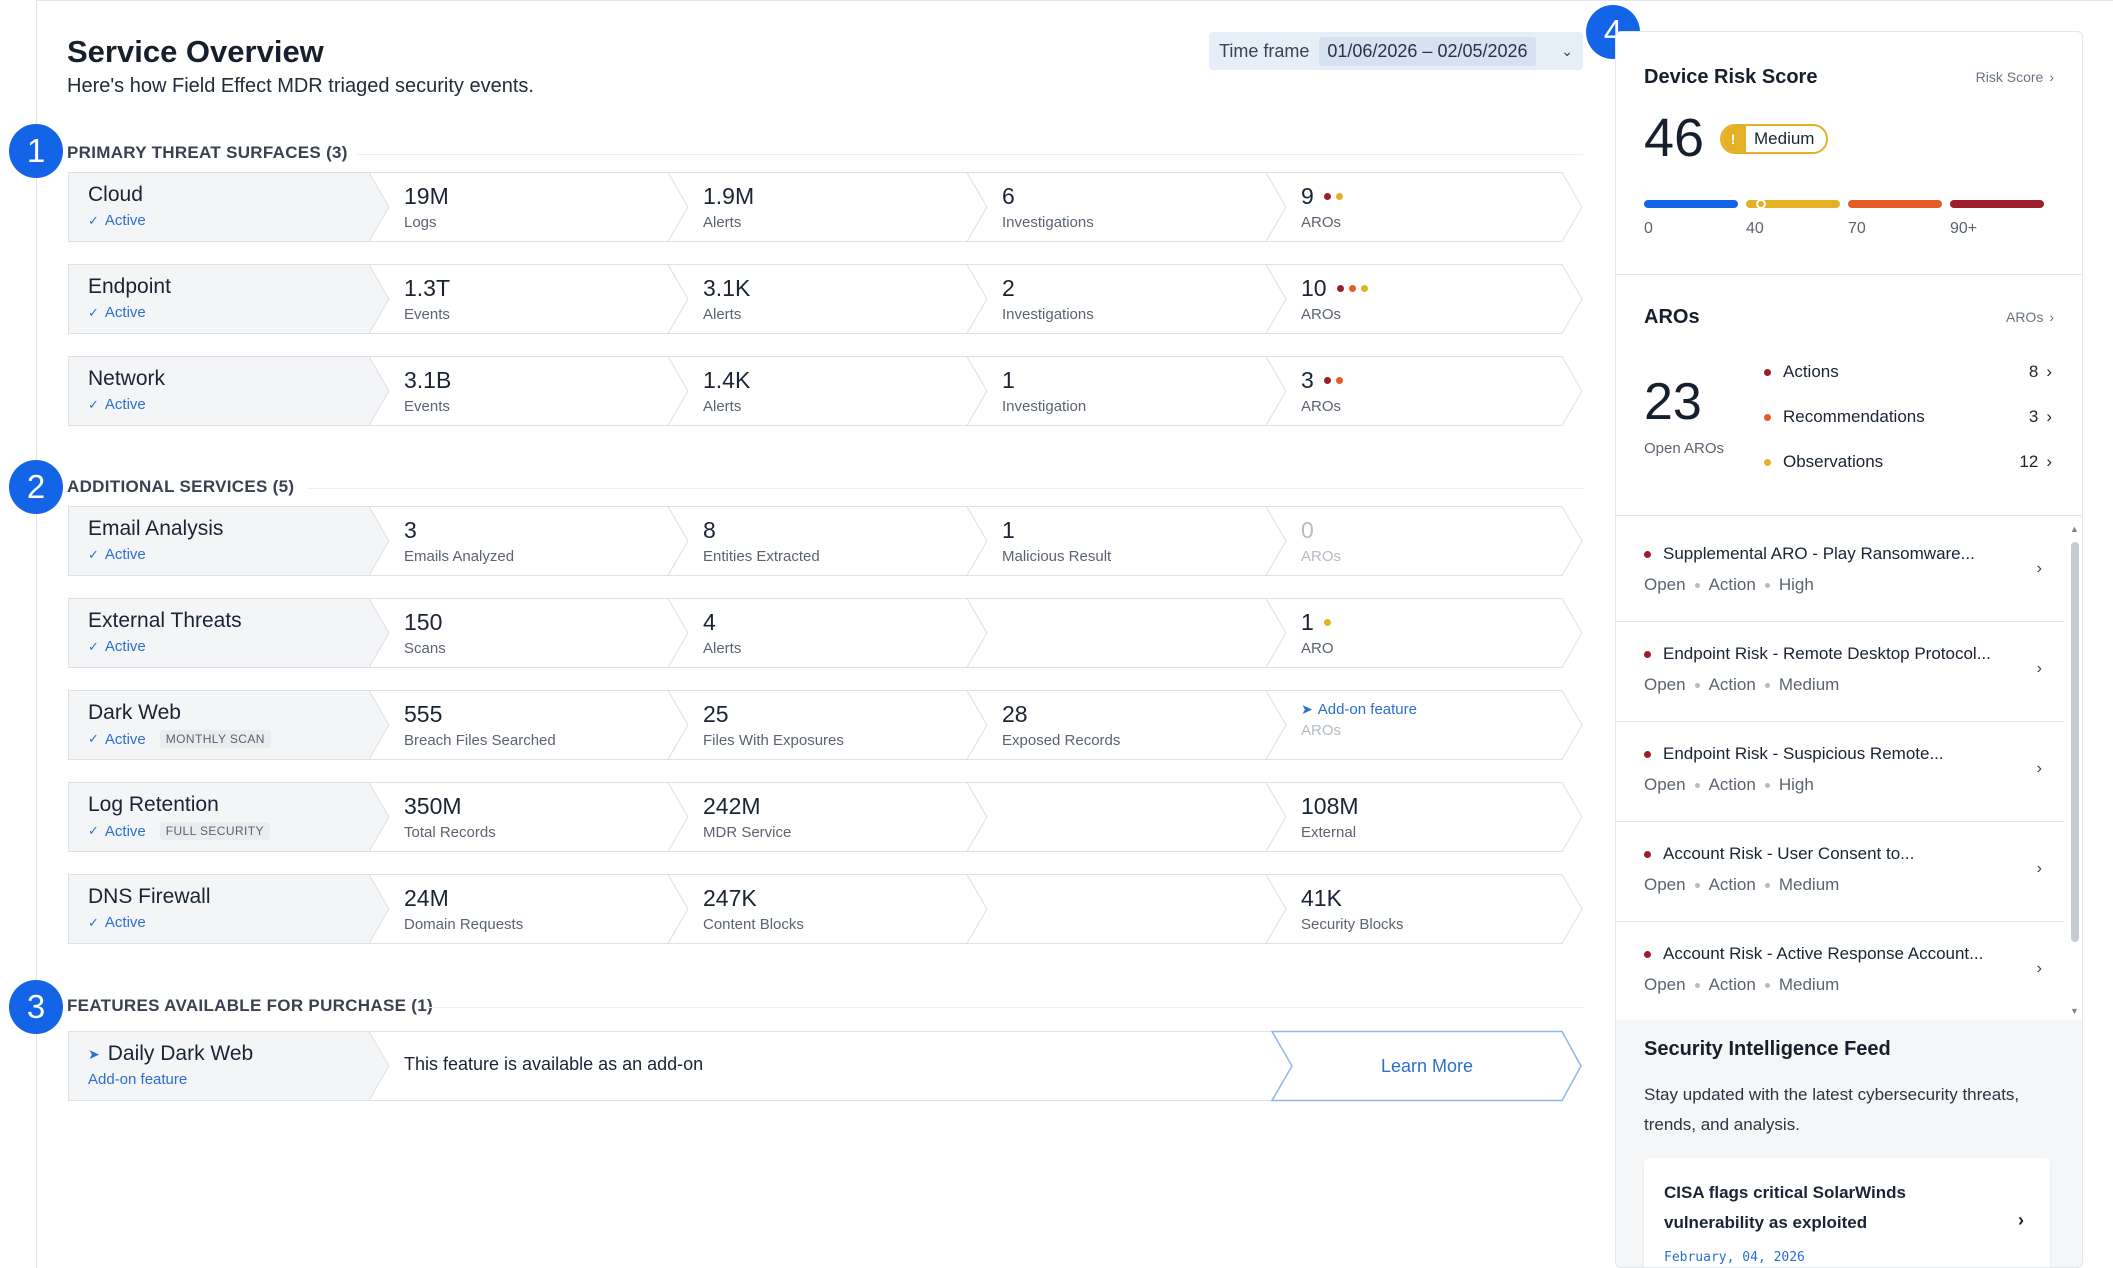 Image resolution: width=2113 pixels, height=1268 pixels. Describe the element at coordinates (1048, 314) in the screenshot. I see `metric-label: Investigations` at that location.